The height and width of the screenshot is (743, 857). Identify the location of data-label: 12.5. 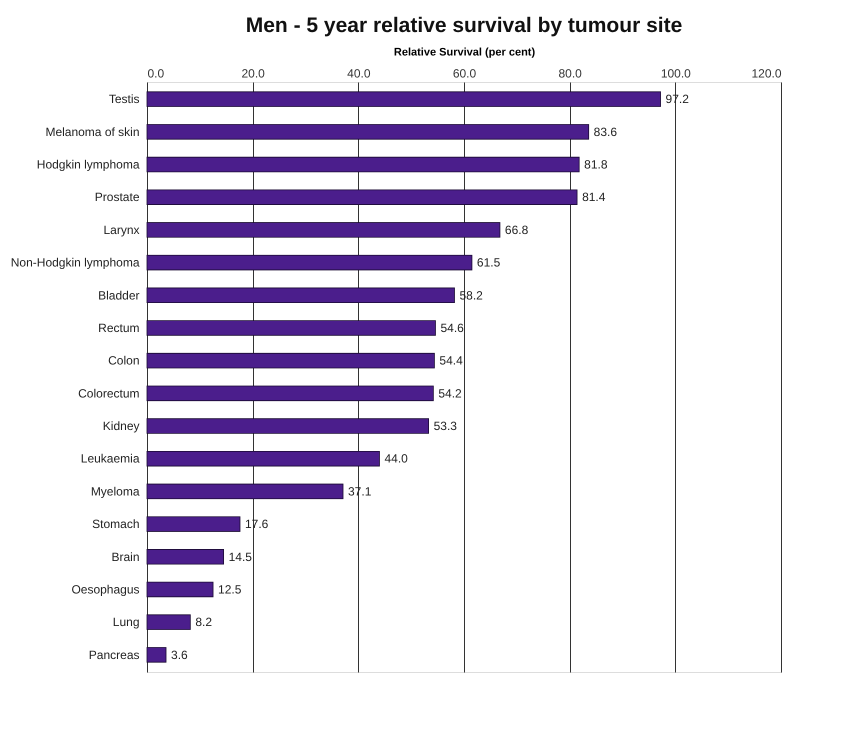
(230, 589).